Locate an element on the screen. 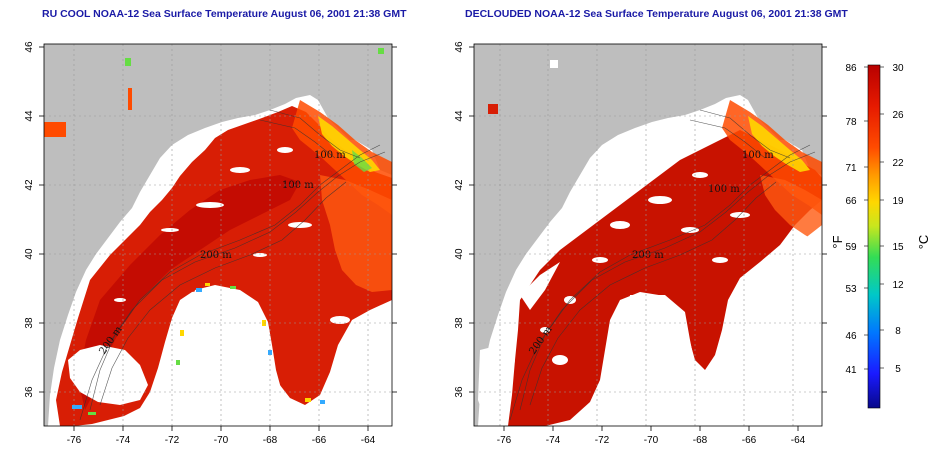  fahrenheit-tick-label: 71 is located at coordinates (851, 168).